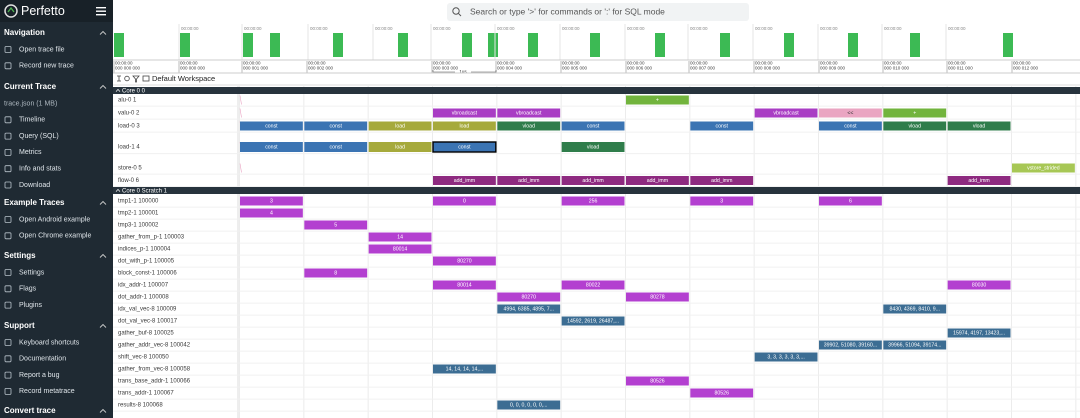 The image size is (1080, 418). What do you see at coordinates (19, 325) in the screenshot?
I see `section-title: Support` at bounding box center [19, 325].